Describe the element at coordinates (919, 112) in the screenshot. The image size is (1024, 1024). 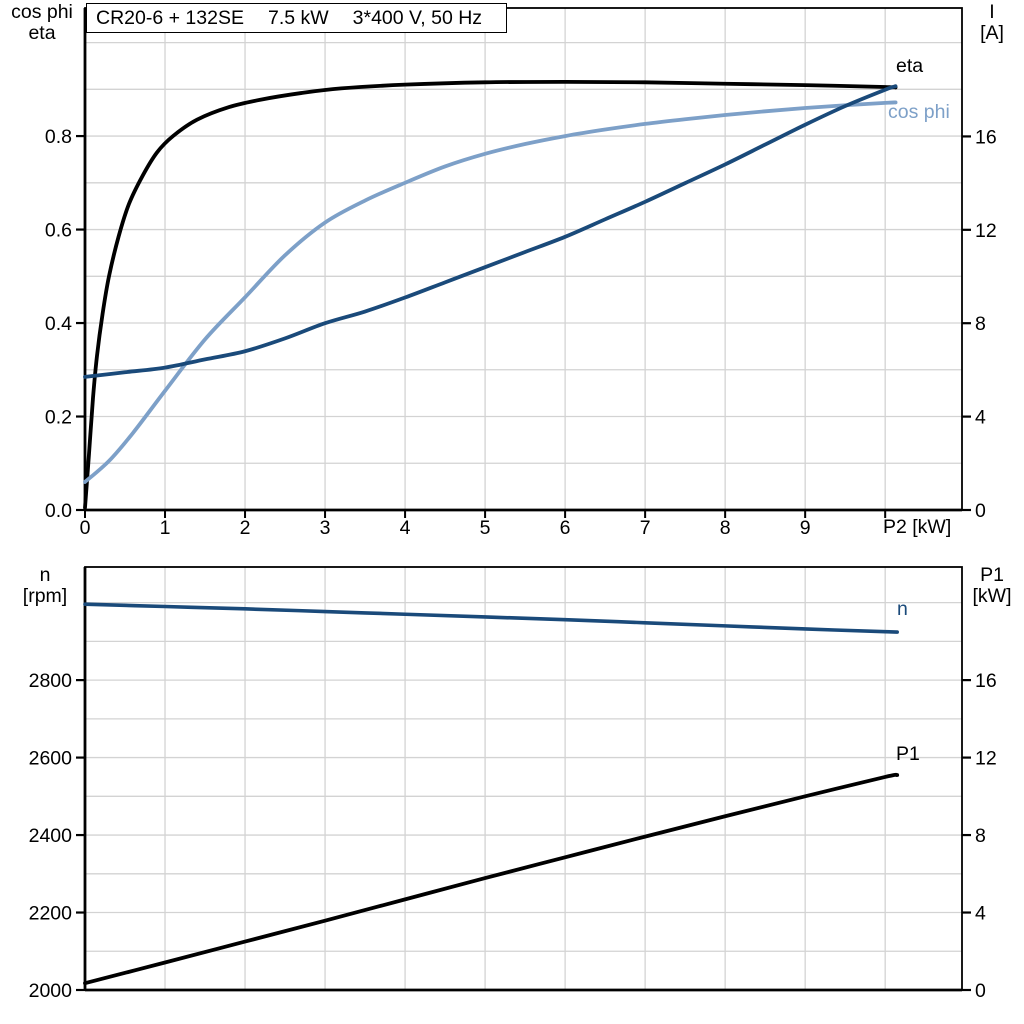
I see `cos-phi-curve-label: cos phi` at that location.